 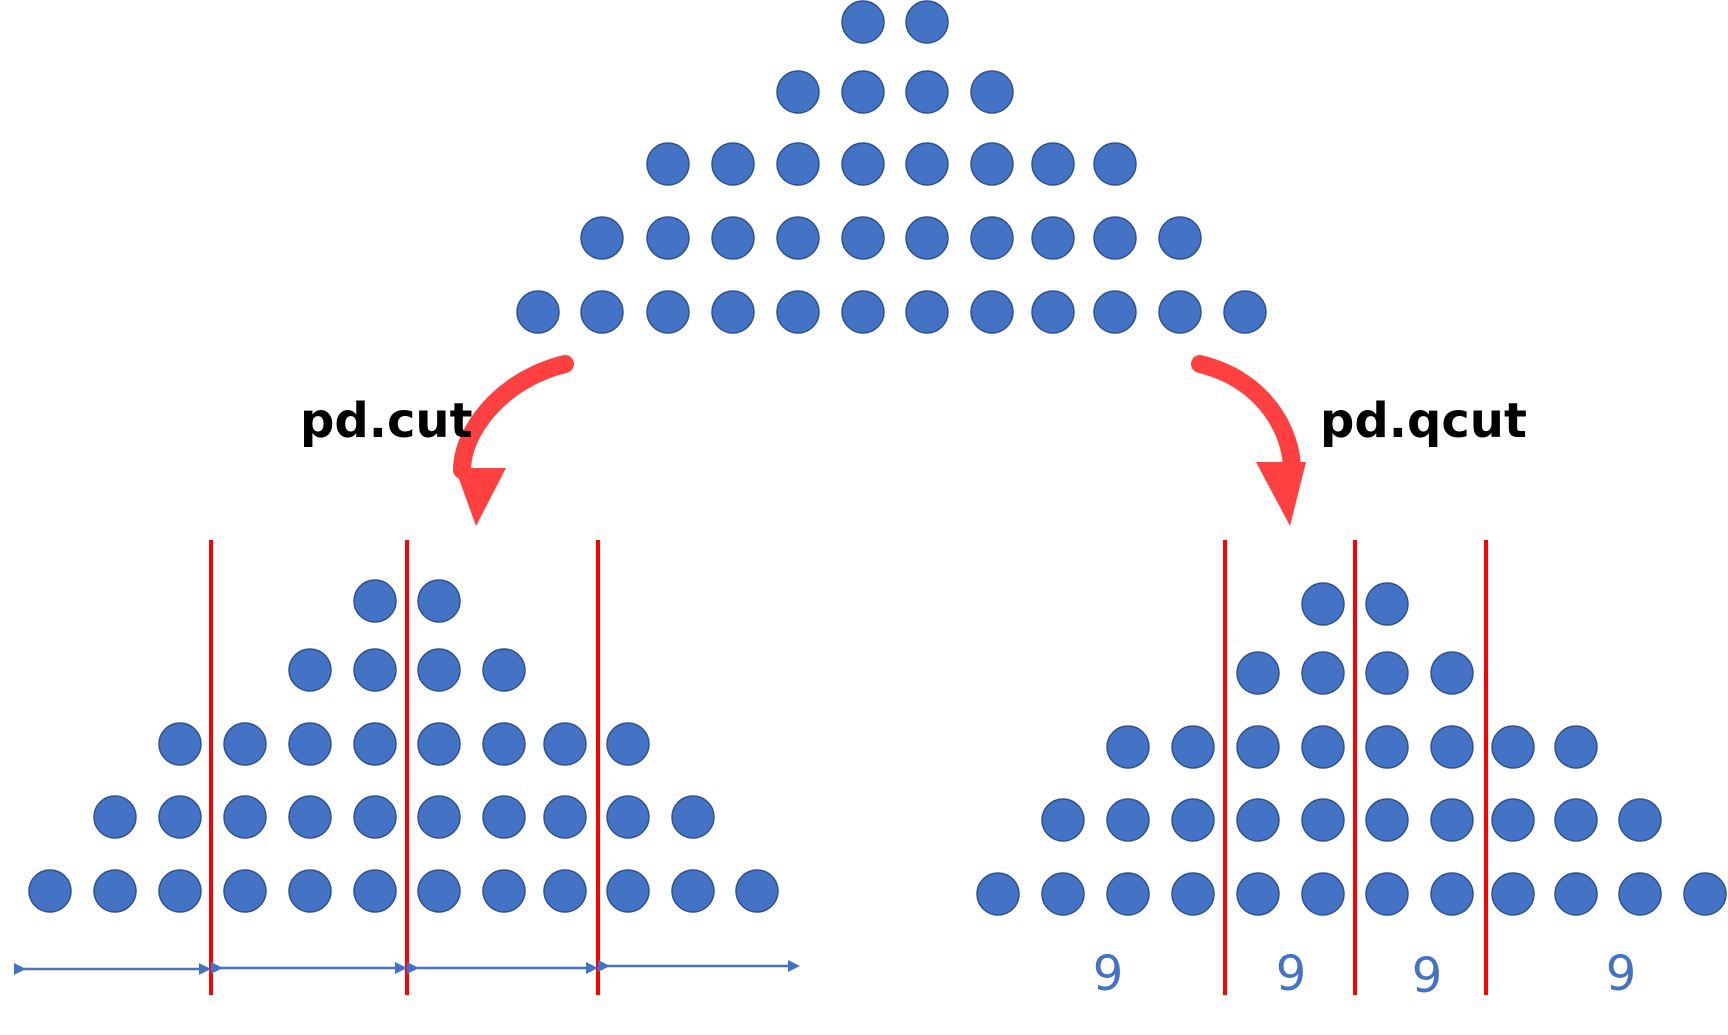 What do you see at coordinates (1351, 749) in the screenshot?
I see `qcut-distribution` at bounding box center [1351, 749].